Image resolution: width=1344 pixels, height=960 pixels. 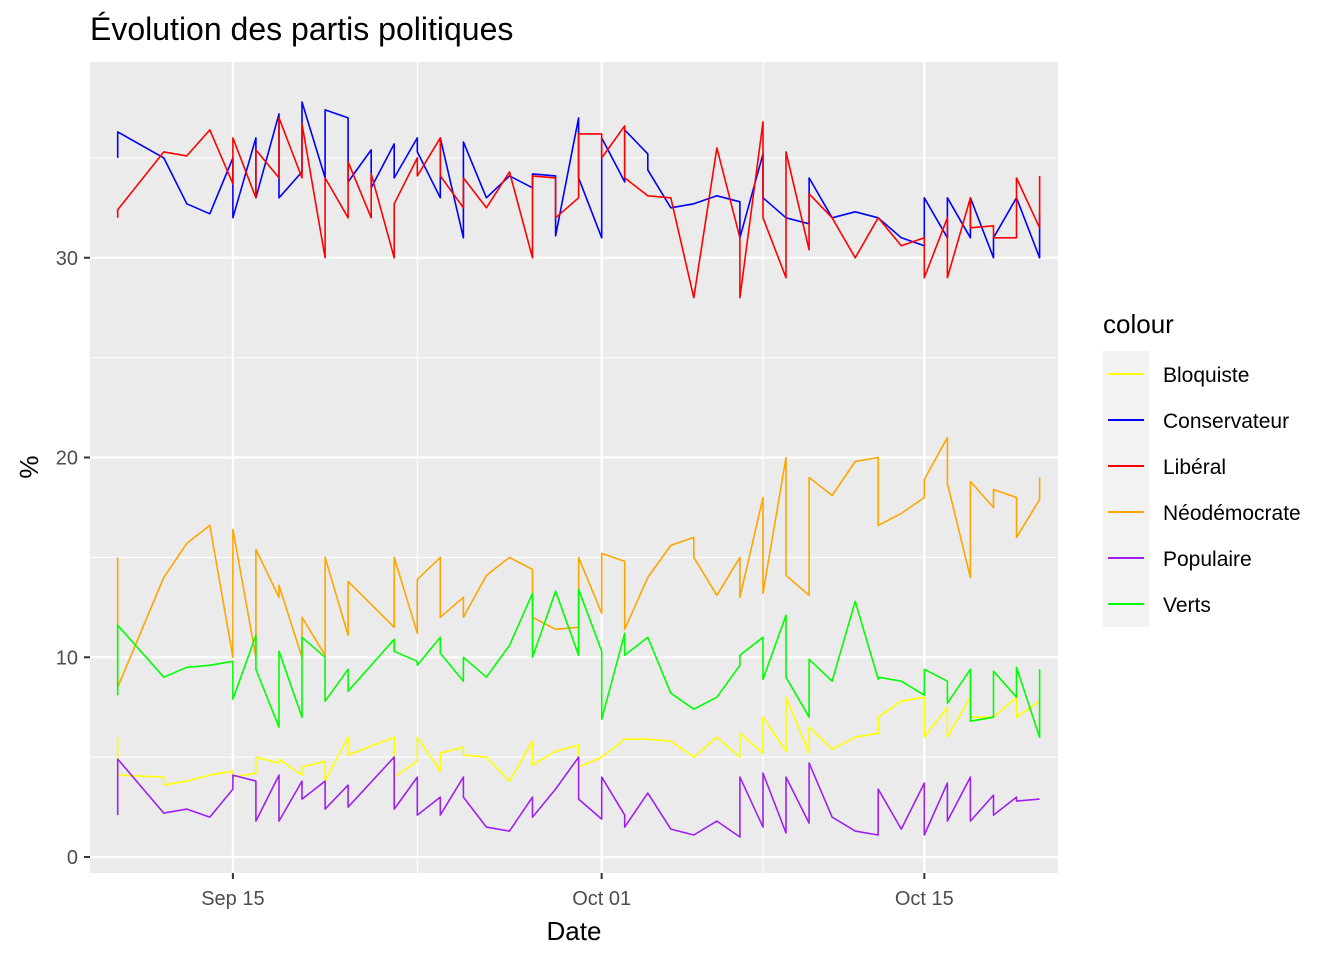 What do you see at coordinates (1226, 421) in the screenshot?
I see `legend-label: Conservateur` at bounding box center [1226, 421].